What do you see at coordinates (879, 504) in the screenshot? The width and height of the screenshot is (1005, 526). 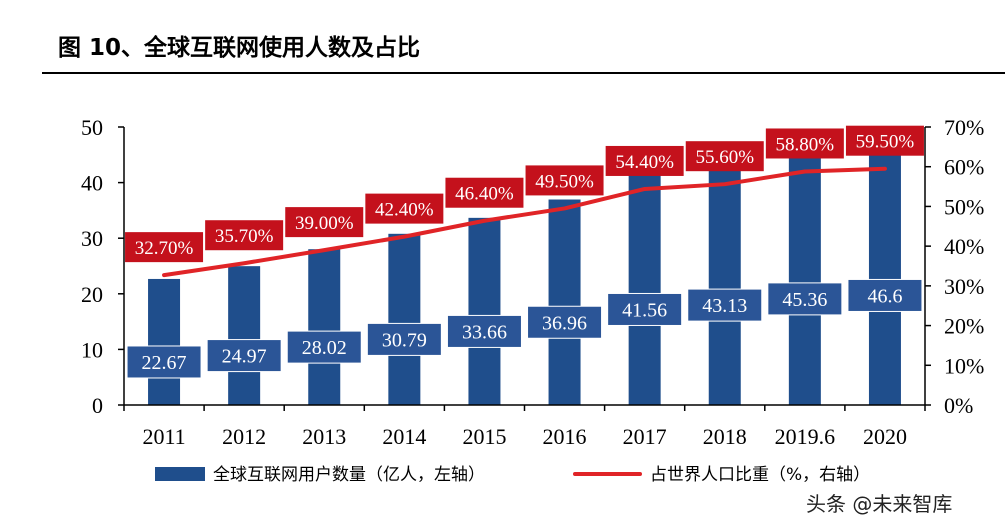 I see `watermark: 头条 @未来智库` at bounding box center [879, 504].